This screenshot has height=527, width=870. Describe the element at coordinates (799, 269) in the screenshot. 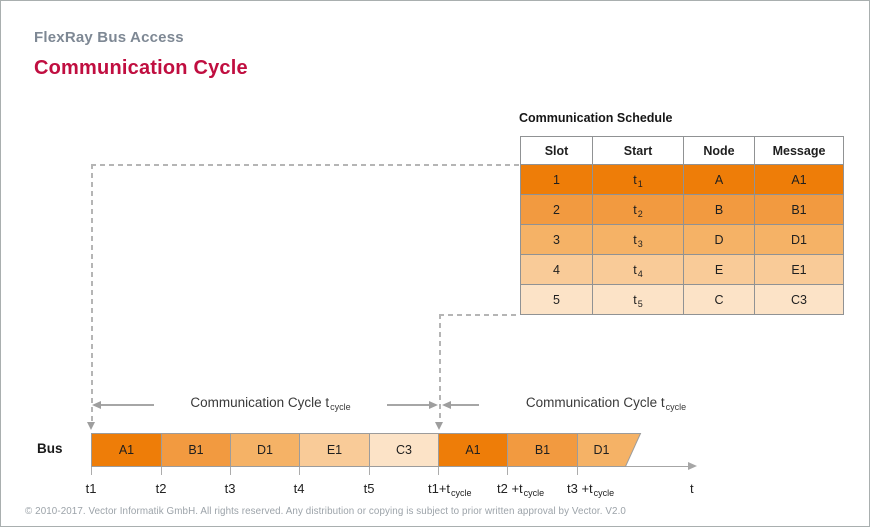

I see `schedule-cell: E1` at that location.